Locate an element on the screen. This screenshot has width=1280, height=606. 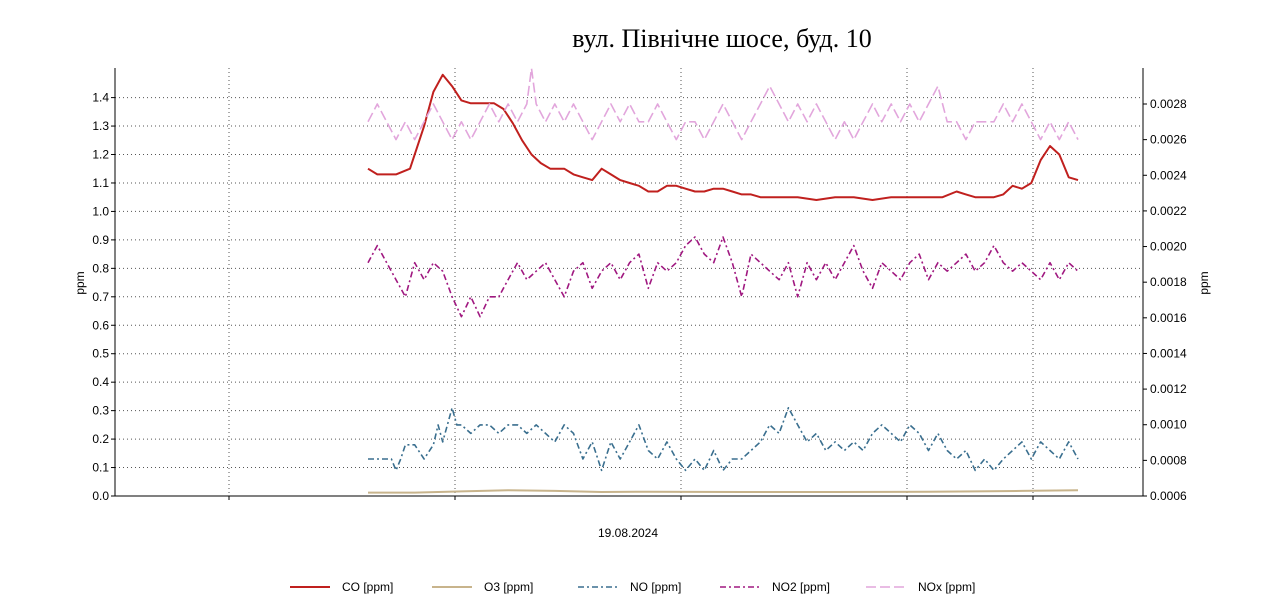
chart-title: вул. Північне шосе, буд. 10 is located at coordinates (722, 38).